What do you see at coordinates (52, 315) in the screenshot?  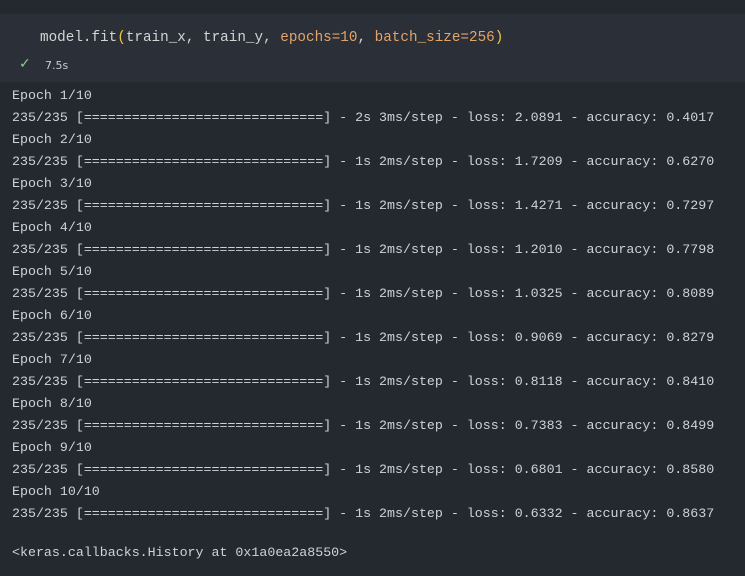 I see `output-line: Epoch 6/10` at bounding box center [52, 315].